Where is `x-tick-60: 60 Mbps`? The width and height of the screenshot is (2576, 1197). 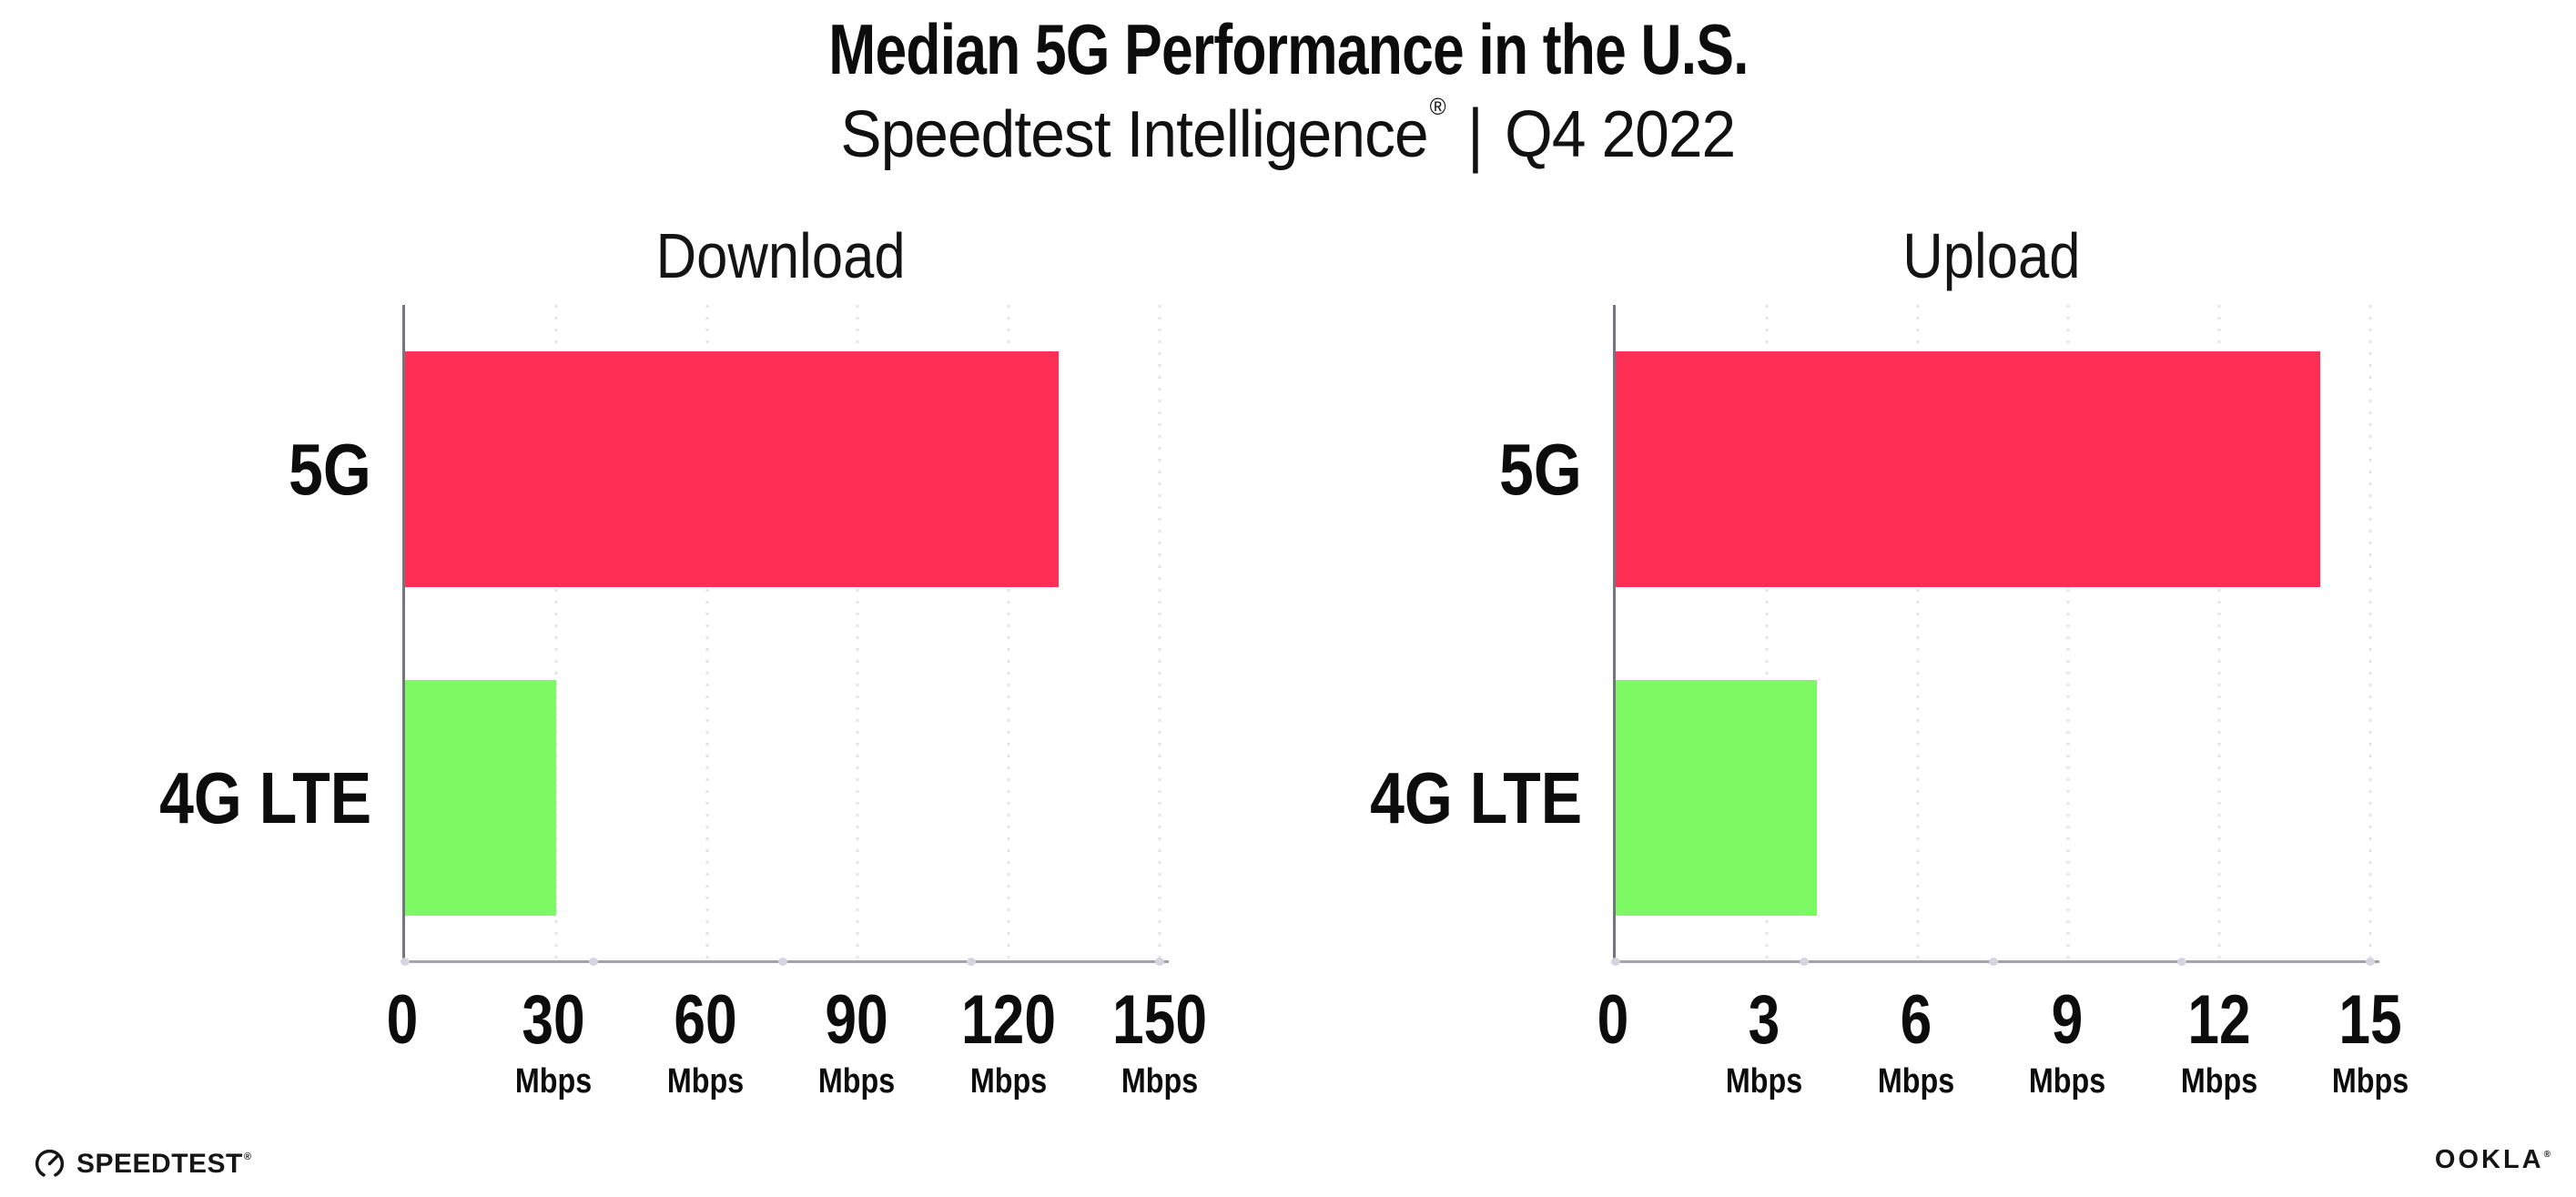 x-tick-60: 60 Mbps is located at coordinates (705, 1041).